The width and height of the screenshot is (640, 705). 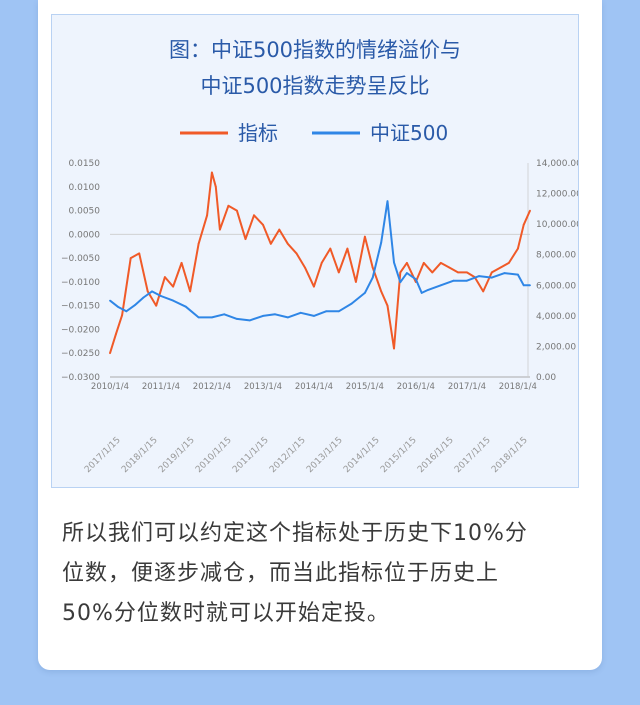 I want to click on caption-line-2: 位数，便逐步减仓，而当此指标位于历史上, so click(x=281, y=573).